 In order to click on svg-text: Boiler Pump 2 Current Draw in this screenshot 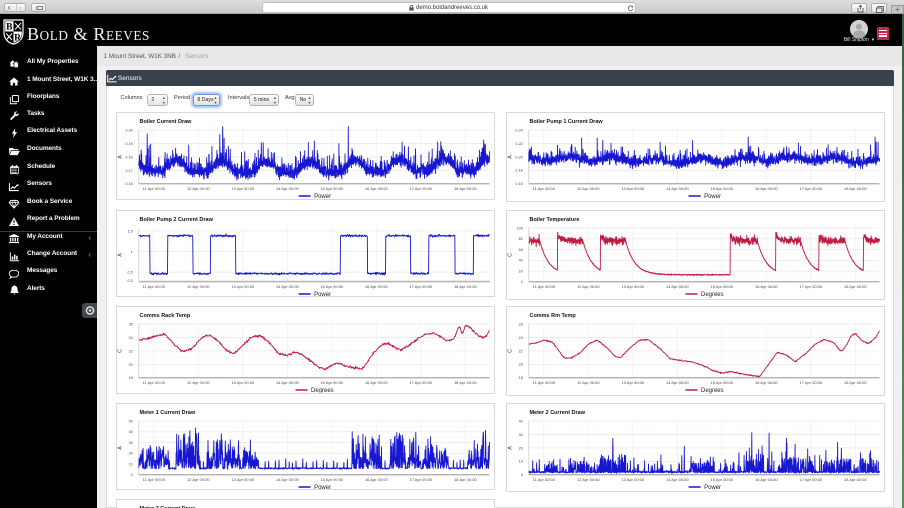, I will do `click(177, 220)`.